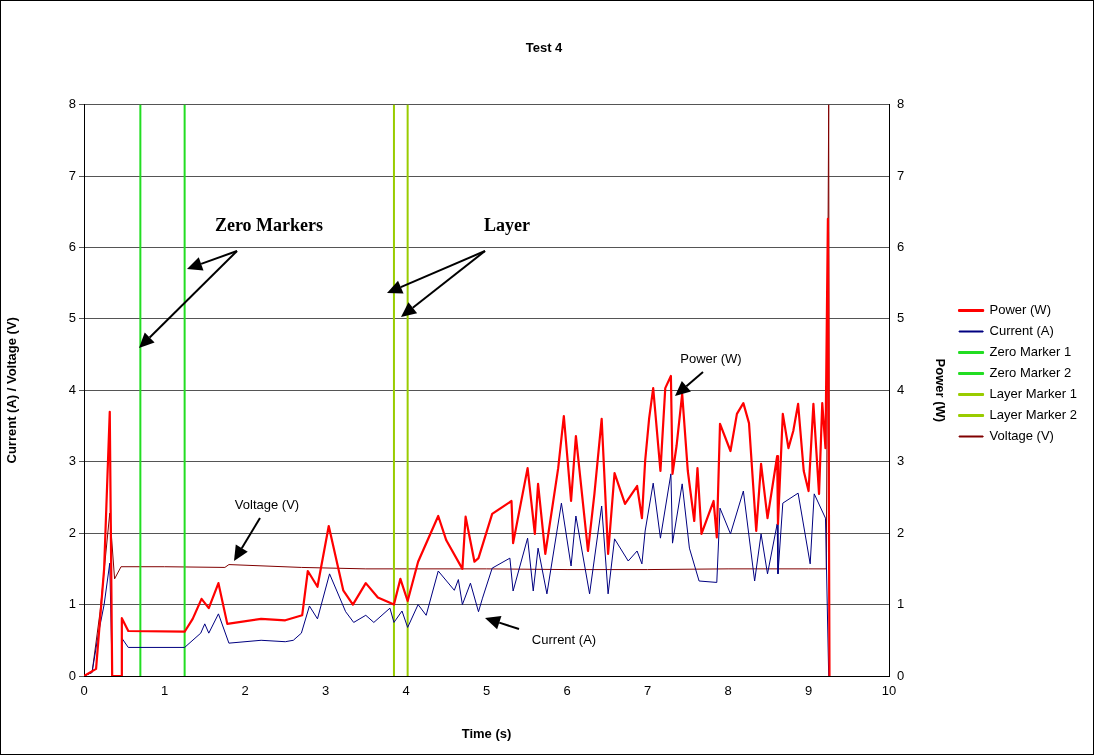  I want to click on x-tick-label: 4, so click(406, 691).